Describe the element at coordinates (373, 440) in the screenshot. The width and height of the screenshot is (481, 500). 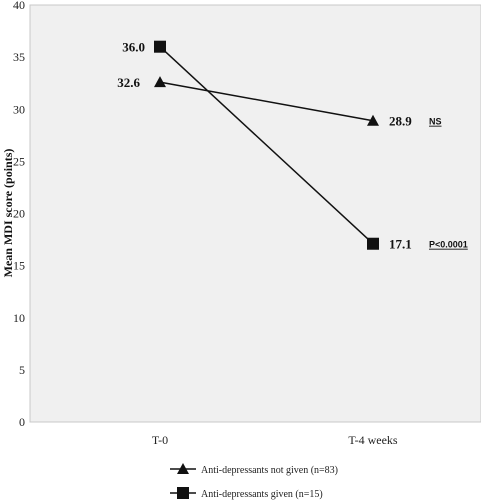
I see `x-tick-label: T-4 weeks` at that location.